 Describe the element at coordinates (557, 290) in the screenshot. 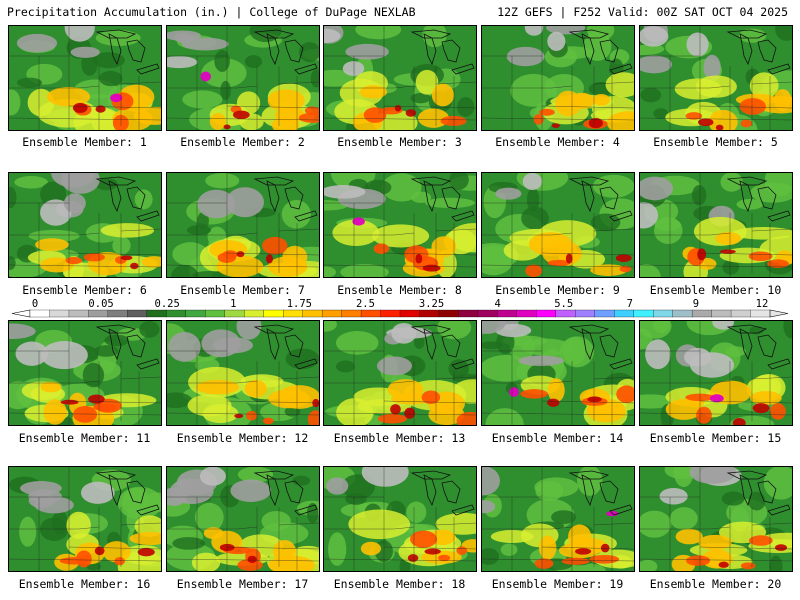

I see `ensemble-member-label: Ensemble Member: 9` at that location.